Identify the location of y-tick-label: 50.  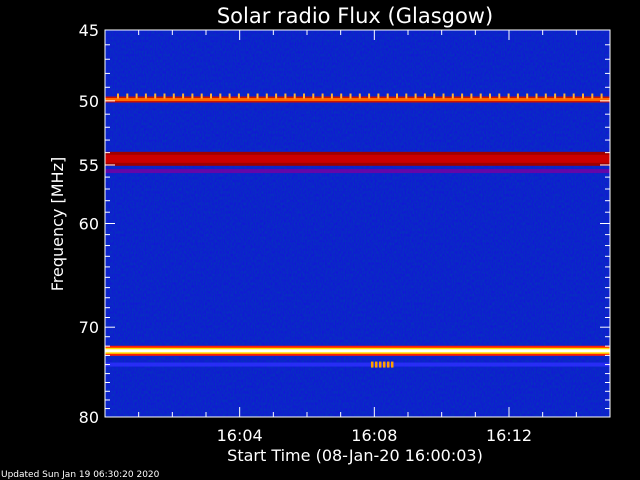
(89, 101).